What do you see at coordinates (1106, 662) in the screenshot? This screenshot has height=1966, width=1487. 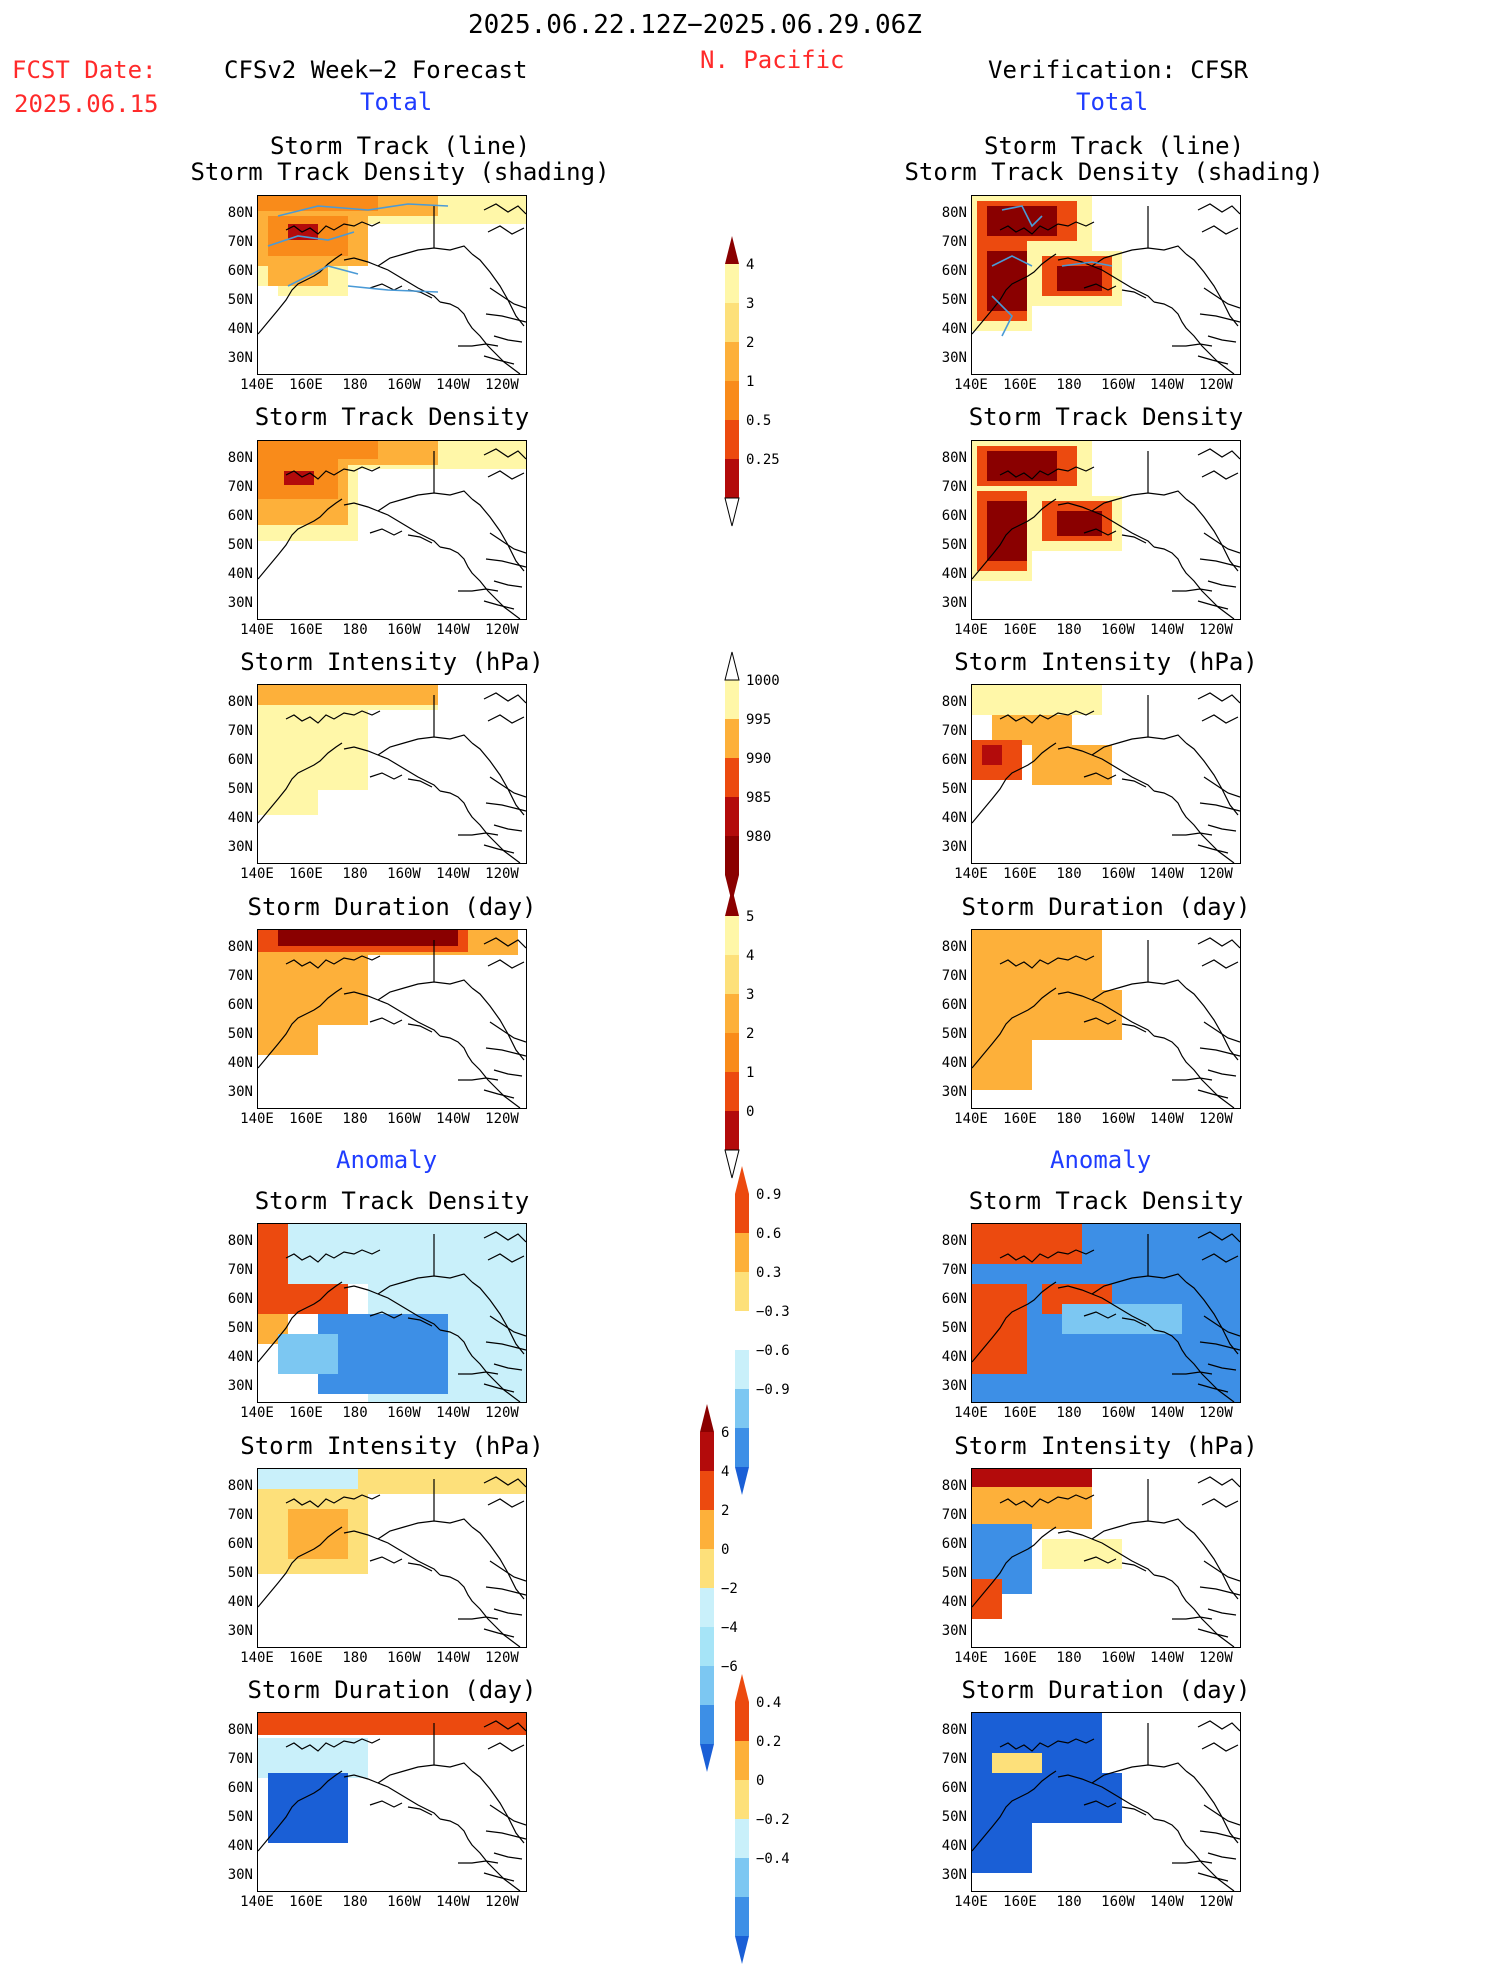 I see `right-panel3-title: Storm Intensity (hPa)` at bounding box center [1106, 662].